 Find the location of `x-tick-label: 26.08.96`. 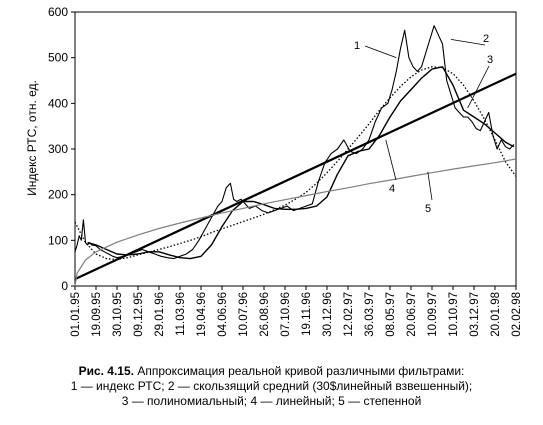

x-tick-label: 26.08.96 is located at coordinates (265, 314).